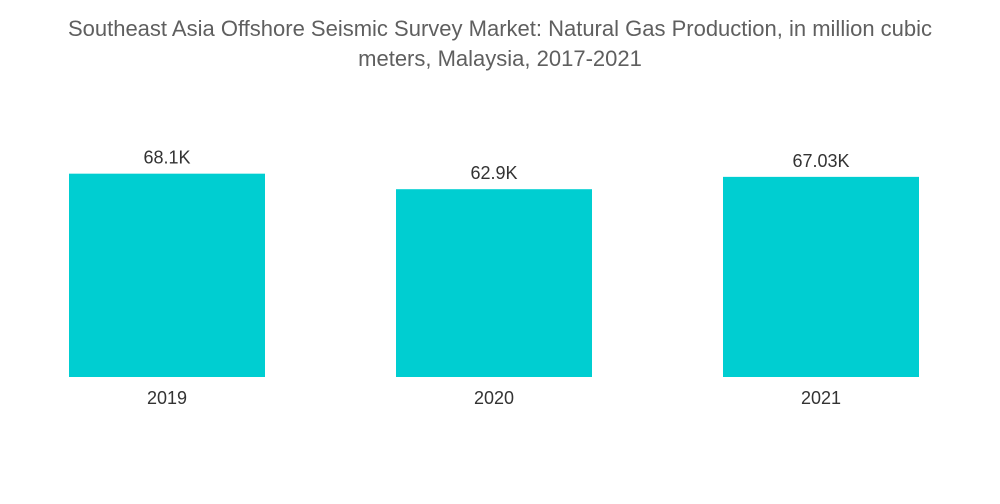  I want to click on x-tick-label-2021: 2021, so click(821, 398).